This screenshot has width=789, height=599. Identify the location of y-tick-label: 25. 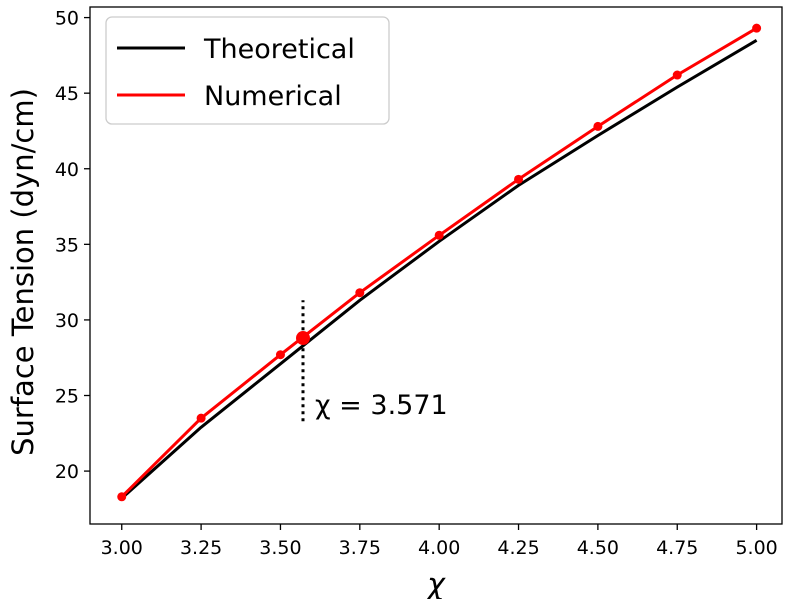
(67, 397).